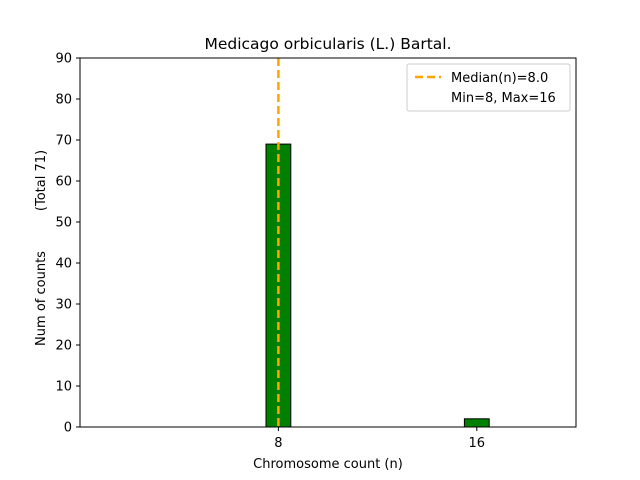 This screenshot has width=640, height=480. What do you see at coordinates (63, 100) in the screenshot?
I see `y-tick-label: 80` at bounding box center [63, 100].